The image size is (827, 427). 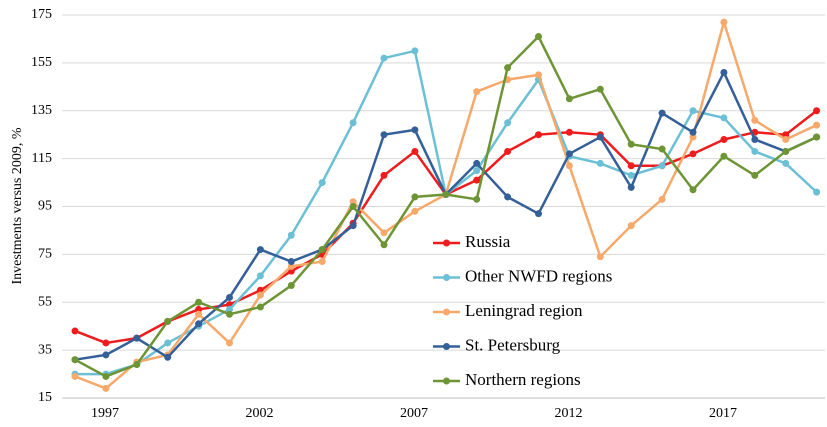 I want to click on legend-label: Northern regions, so click(x=523, y=379).